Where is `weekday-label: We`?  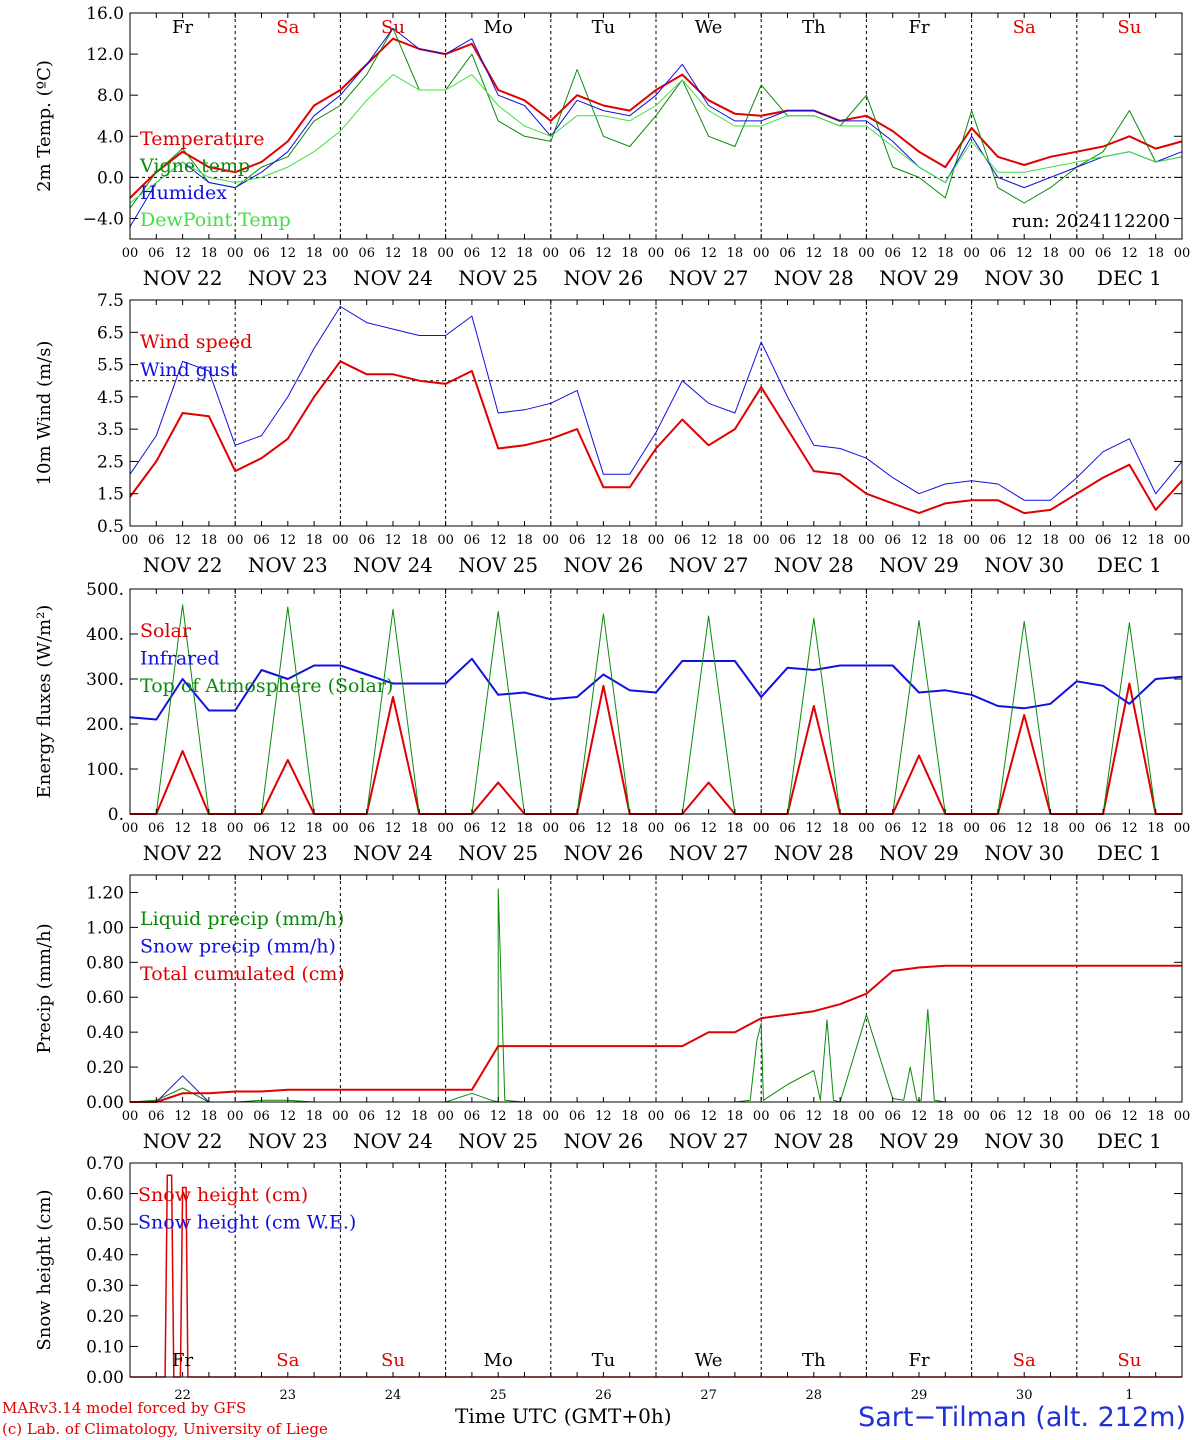
weekday-label: We is located at coordinates (709, 1360).